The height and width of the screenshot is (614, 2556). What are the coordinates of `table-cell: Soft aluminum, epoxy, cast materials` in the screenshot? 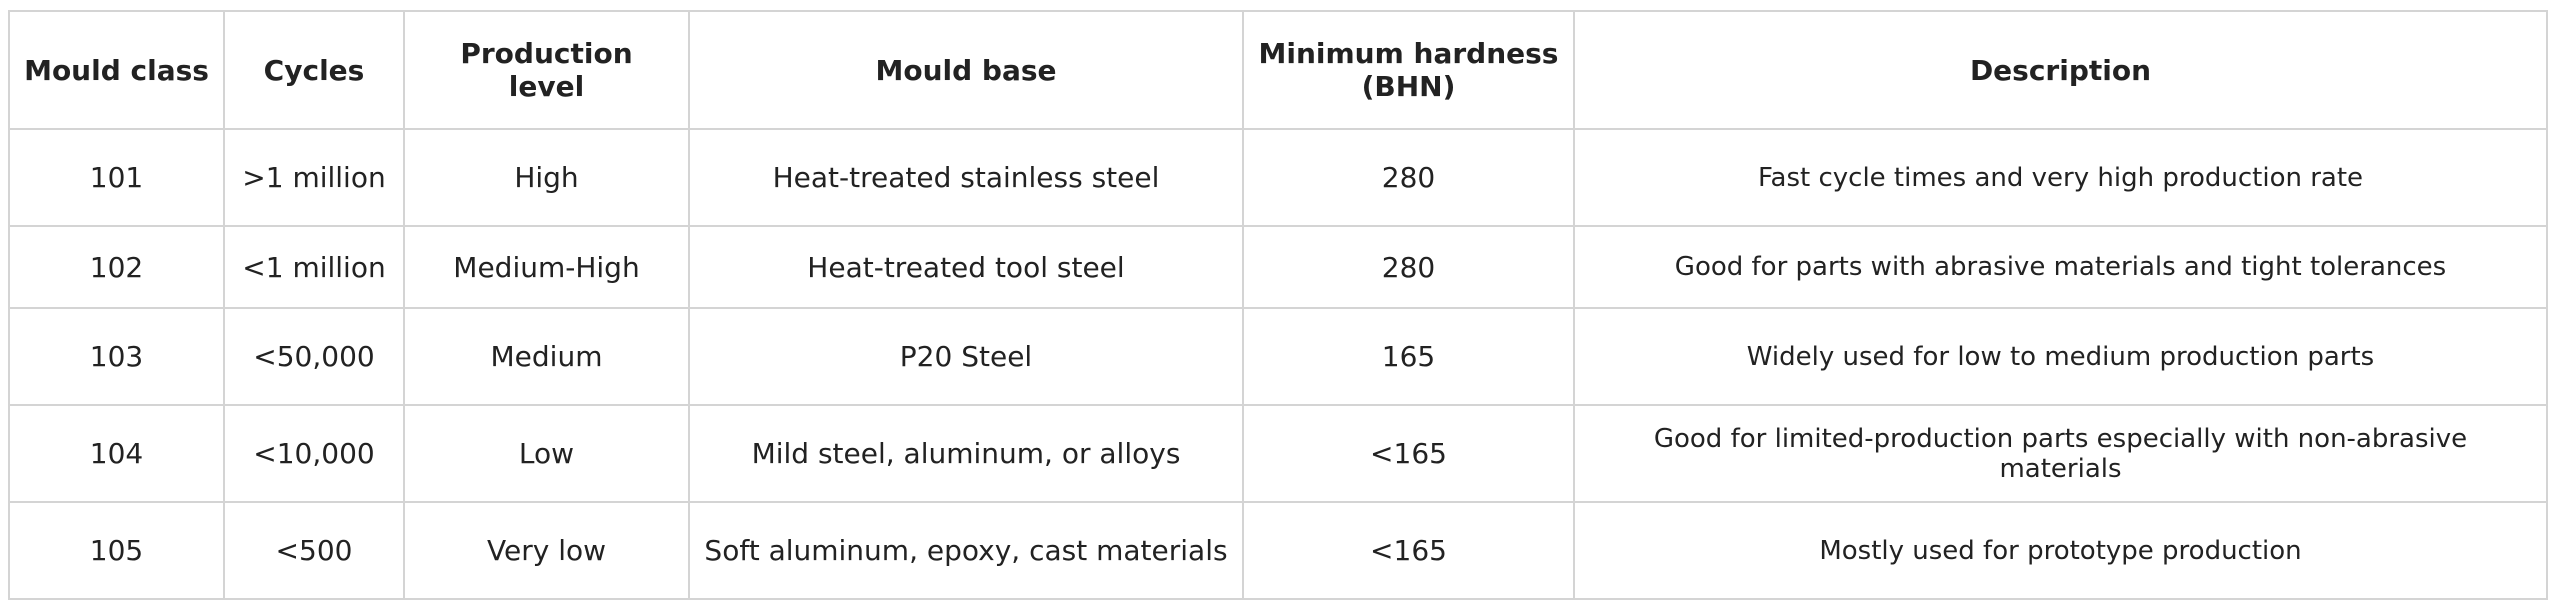 It's located at (966, 550).